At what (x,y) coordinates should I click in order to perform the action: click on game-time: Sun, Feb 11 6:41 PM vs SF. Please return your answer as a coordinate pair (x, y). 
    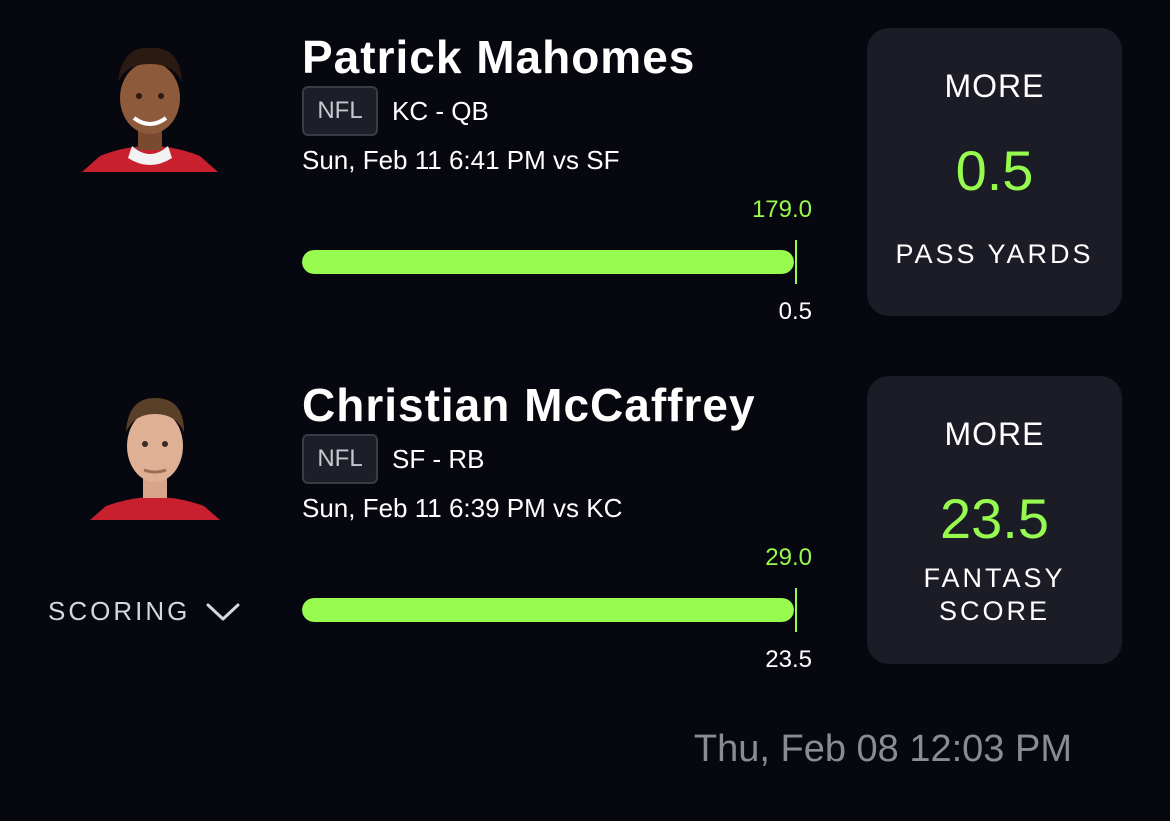
    Looking at the image, I should click on (461, 160).